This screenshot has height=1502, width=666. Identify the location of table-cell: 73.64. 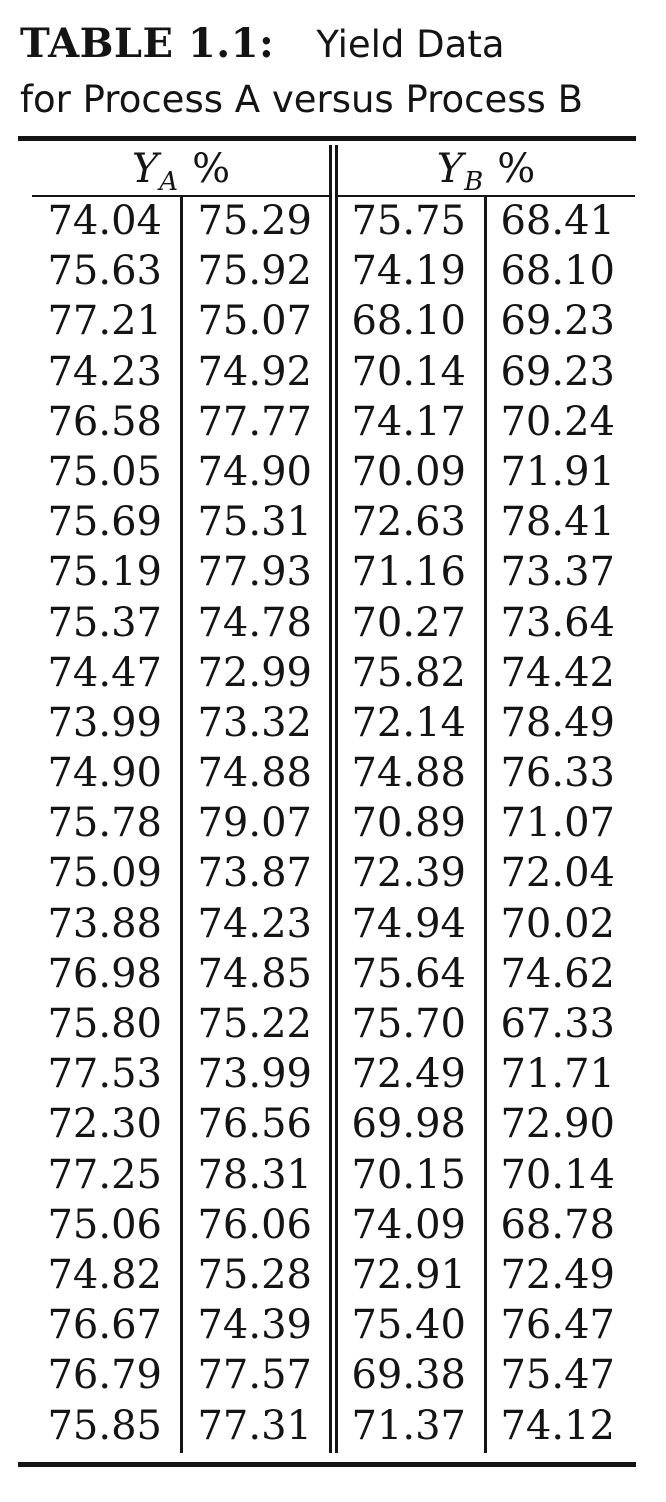
(557, 622).